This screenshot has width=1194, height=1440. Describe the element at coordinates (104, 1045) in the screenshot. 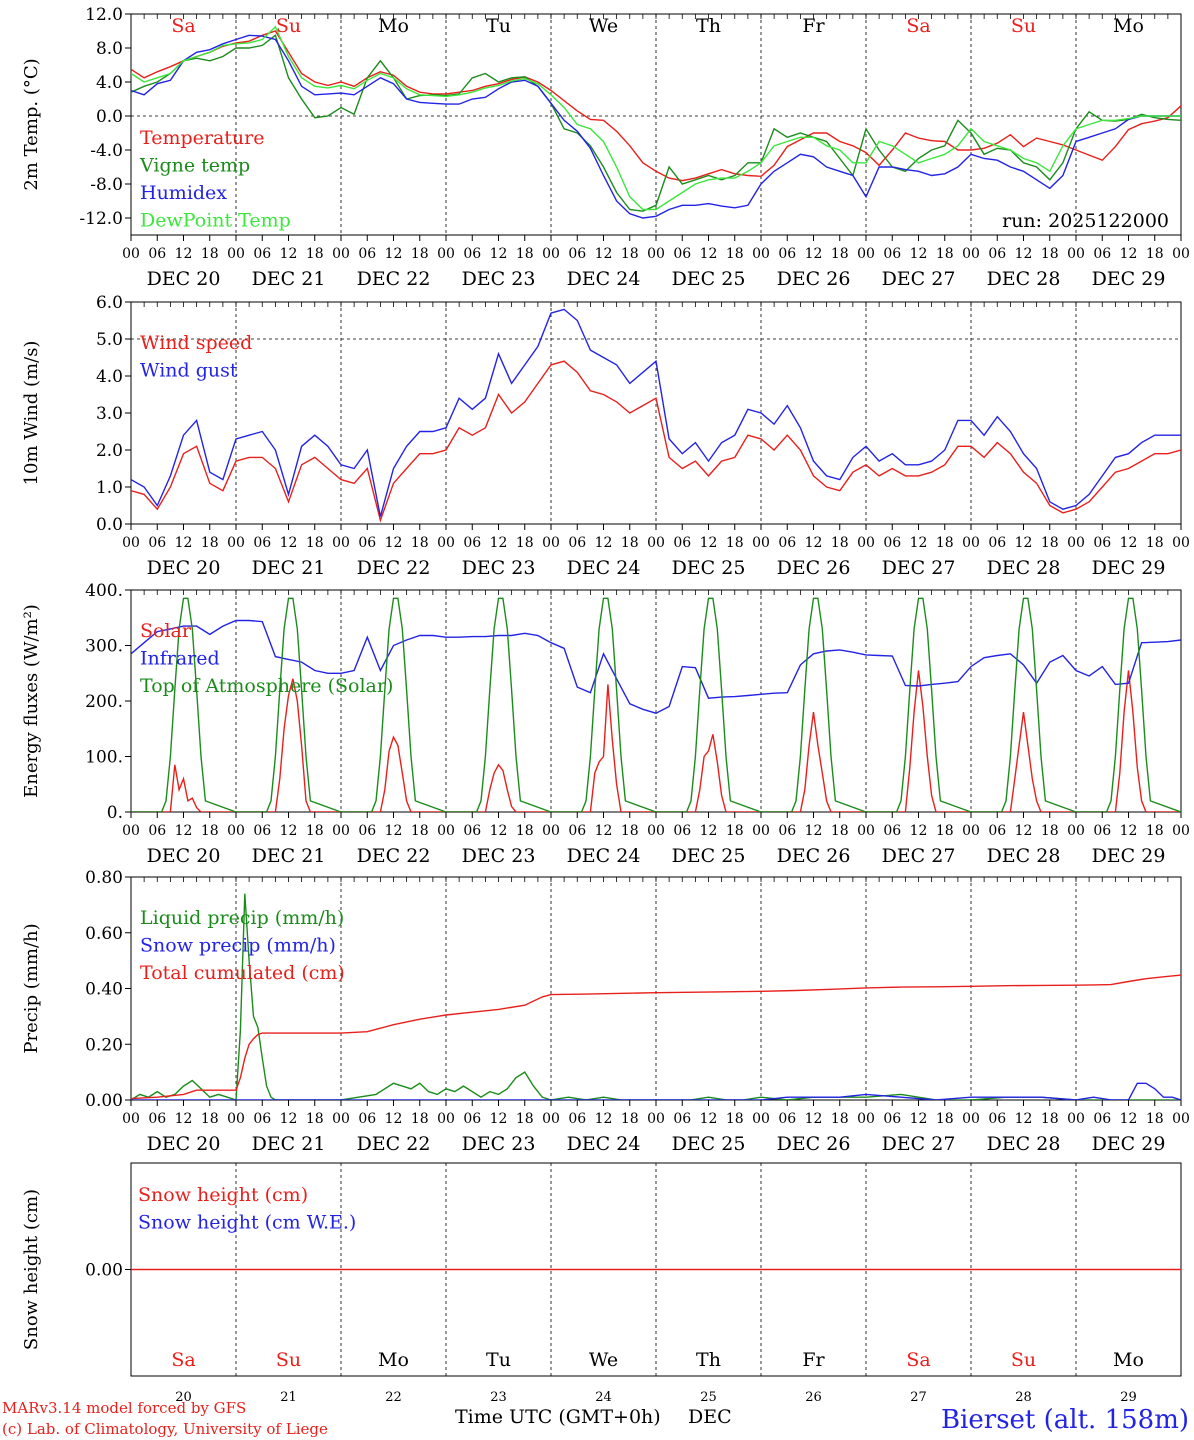

I see `y-tick-label: 0.20` at that location.